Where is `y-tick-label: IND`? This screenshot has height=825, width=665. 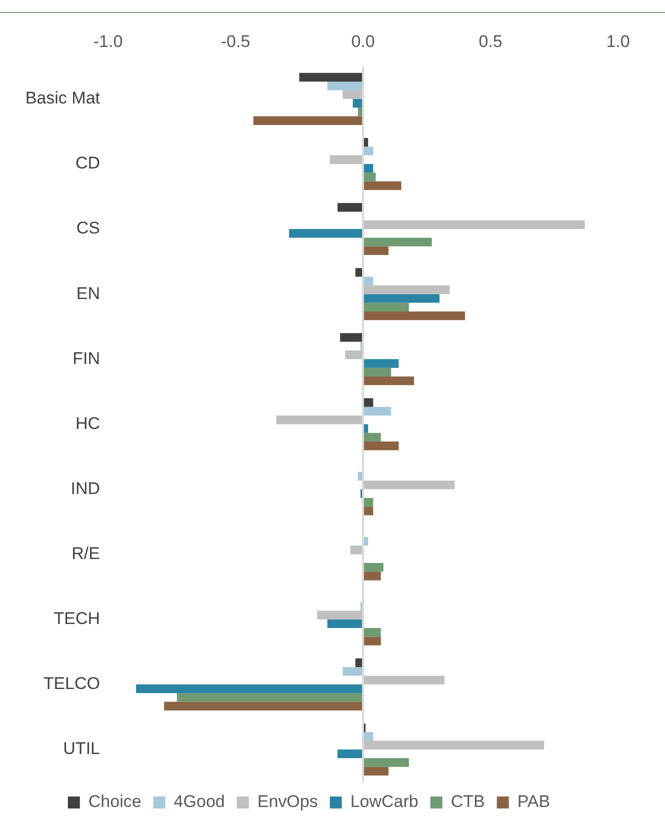
y-tick-label: IND is located at coordinates (85, 488).